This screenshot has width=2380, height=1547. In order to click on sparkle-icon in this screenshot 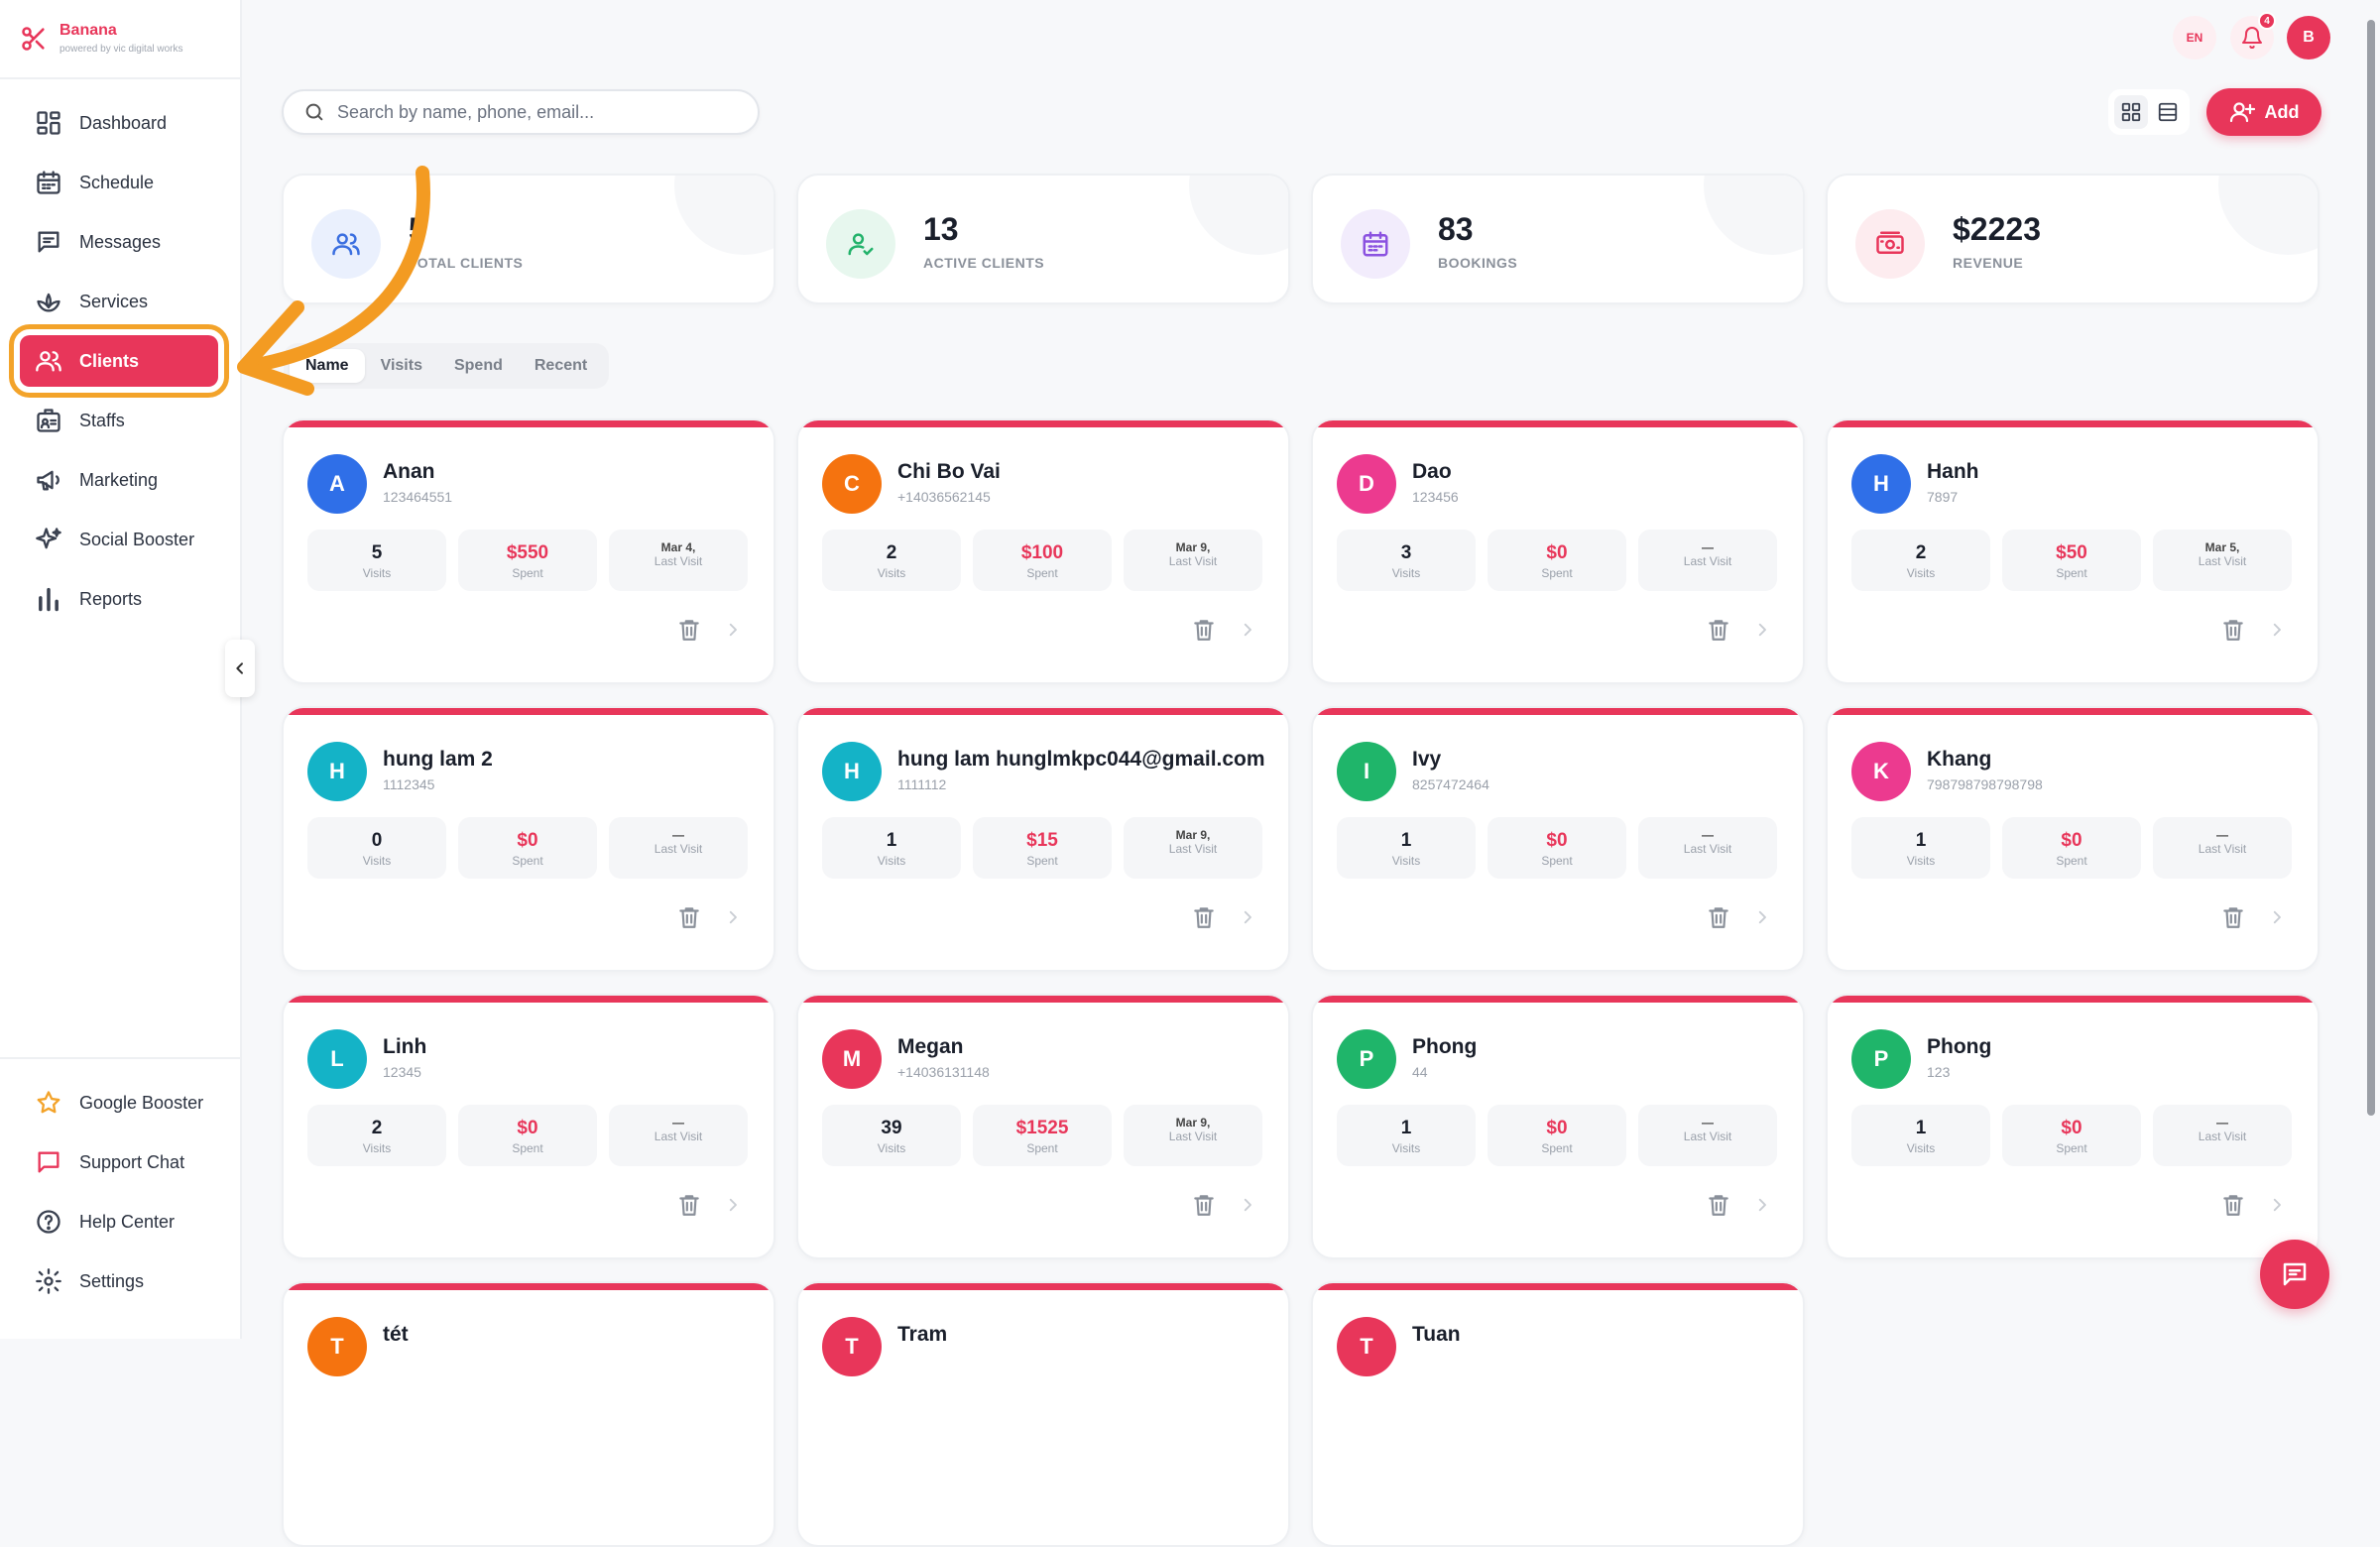, I will do `click(48, 539)`.